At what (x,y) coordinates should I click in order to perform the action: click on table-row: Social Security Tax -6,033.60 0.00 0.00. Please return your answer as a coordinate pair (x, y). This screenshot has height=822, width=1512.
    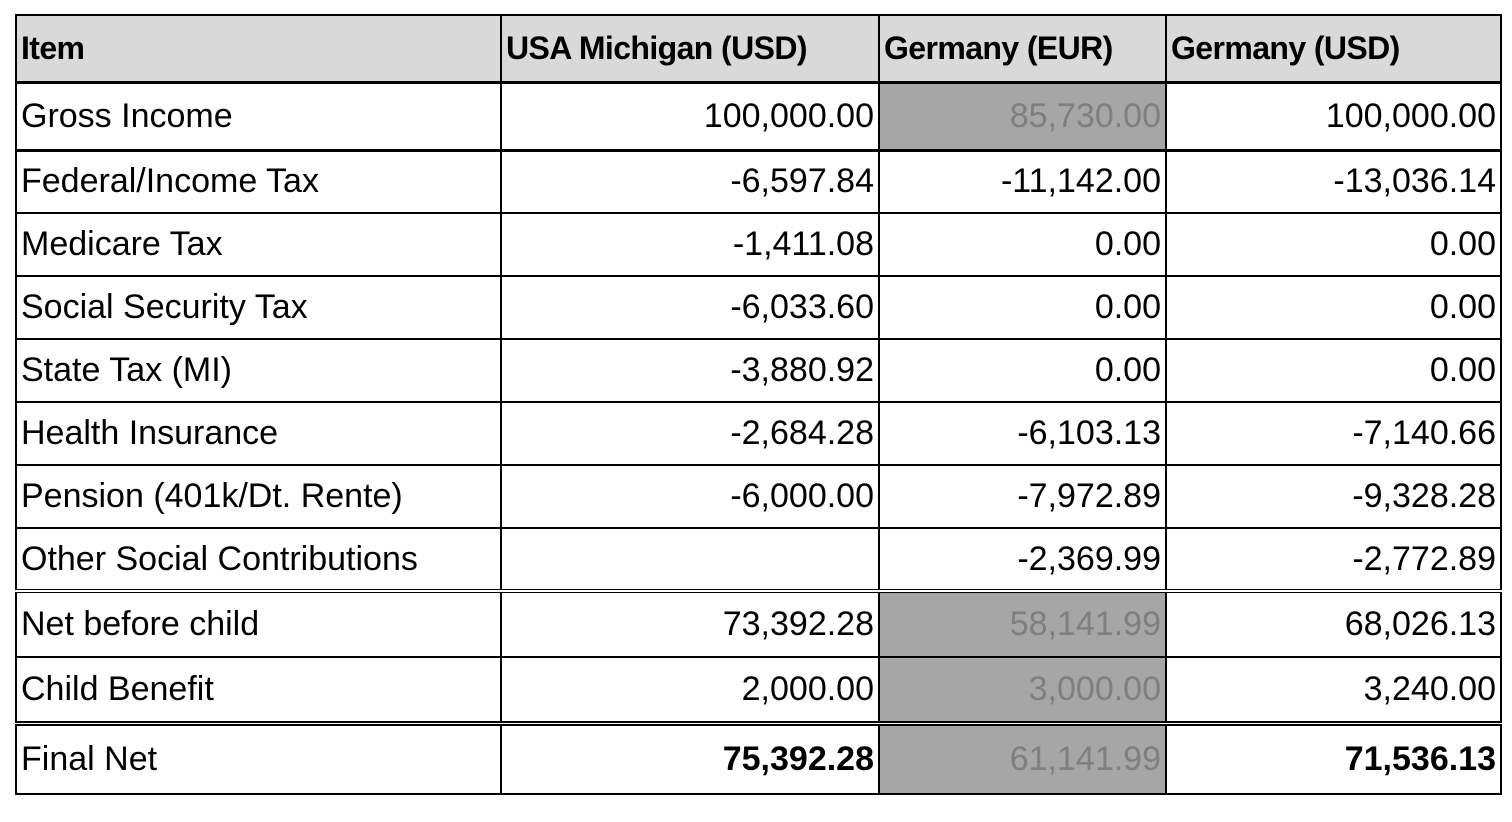
    Looking at the image, I should click on (758, 307).